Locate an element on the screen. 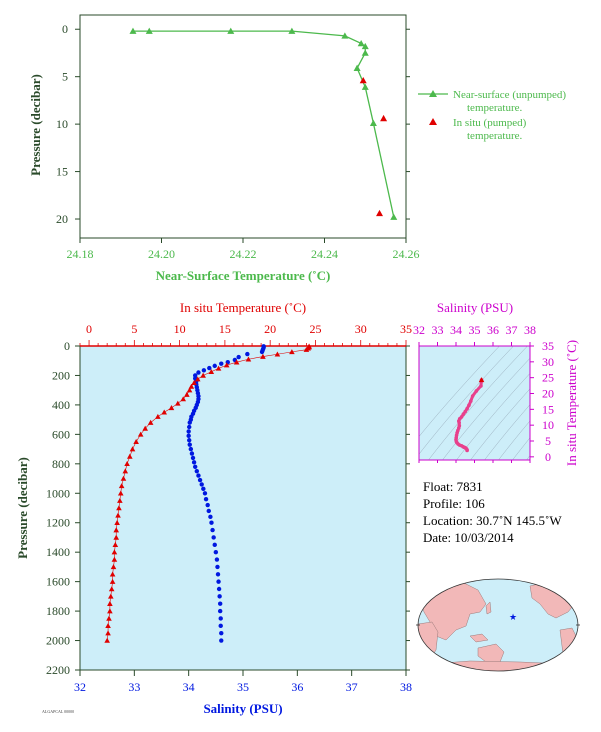 The height and width of the screenshot is (732, 601). ts-salinity-tick-label: 34 is located at coordinates (456, 330).